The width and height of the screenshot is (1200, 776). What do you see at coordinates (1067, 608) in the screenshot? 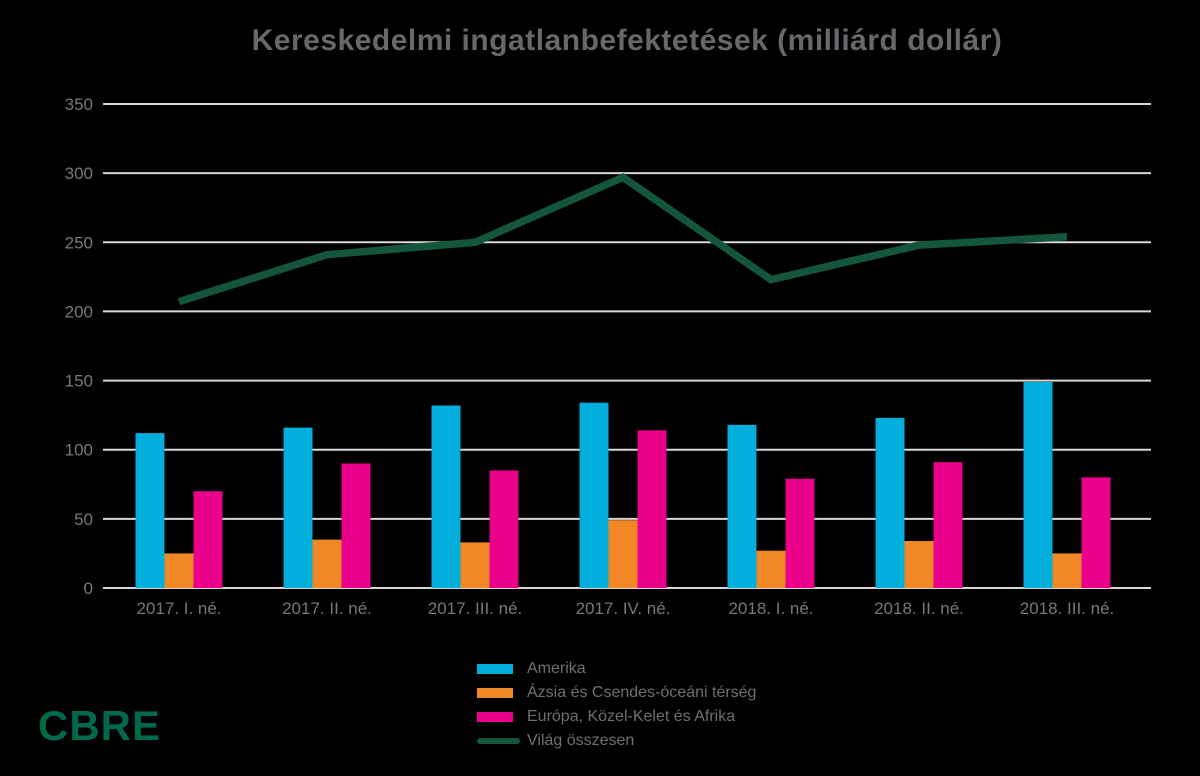
I see `x-tick-label: 2018. III. né.` at bounding box center [1067, 608].